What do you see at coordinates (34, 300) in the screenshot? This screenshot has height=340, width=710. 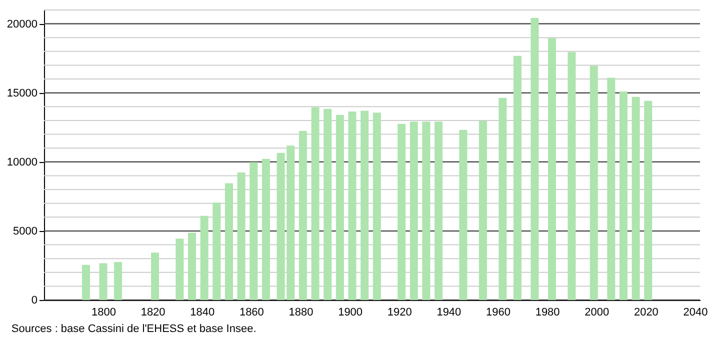 I see `y-tick-label: 0` at bounding box center [34, 300].